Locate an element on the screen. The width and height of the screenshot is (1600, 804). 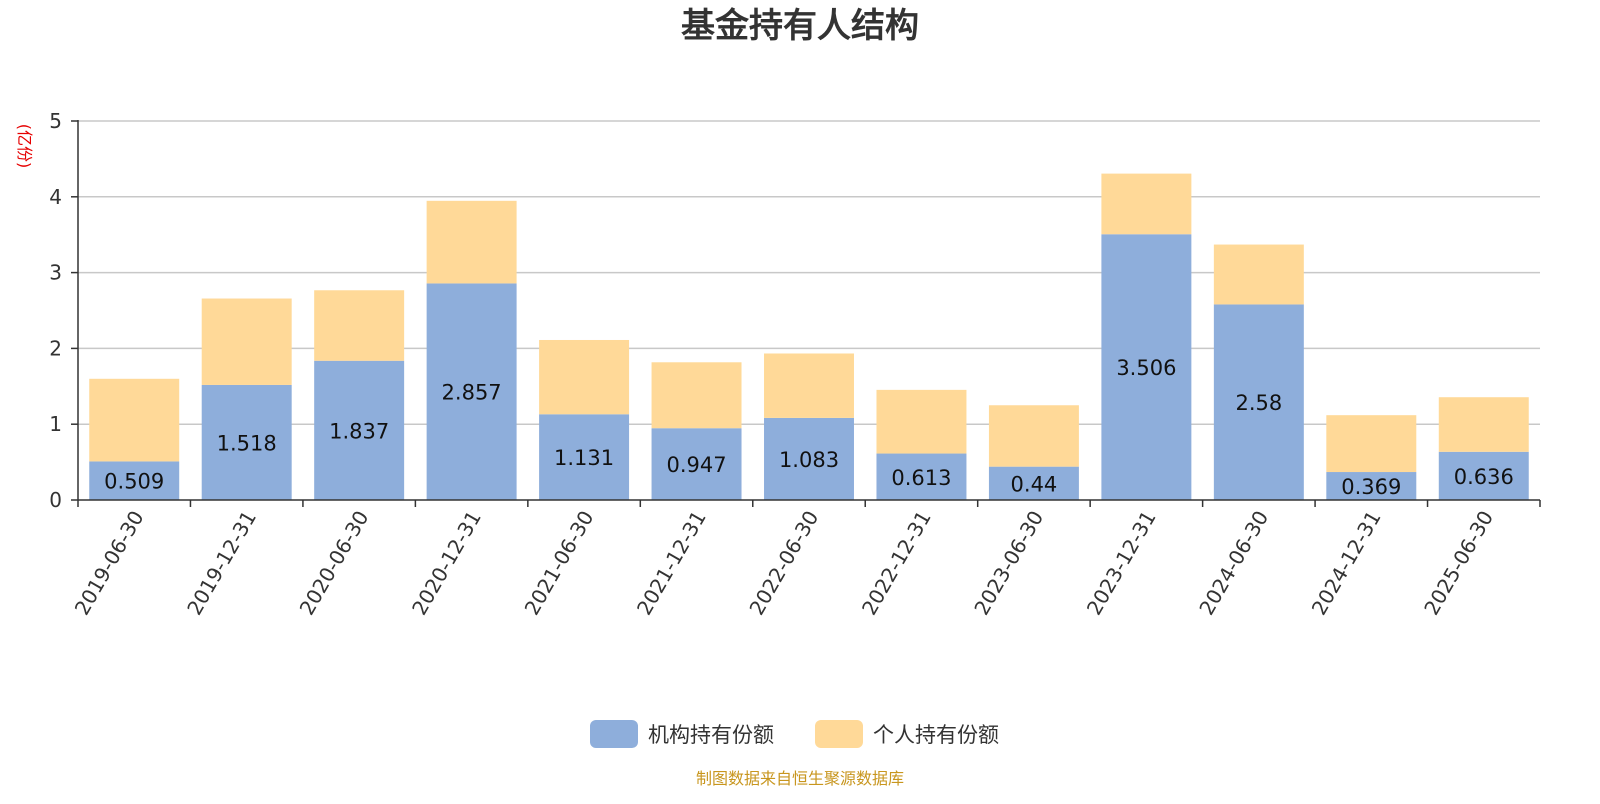
data-label-institutional: 1.083 is located at coordinates (809, 460).